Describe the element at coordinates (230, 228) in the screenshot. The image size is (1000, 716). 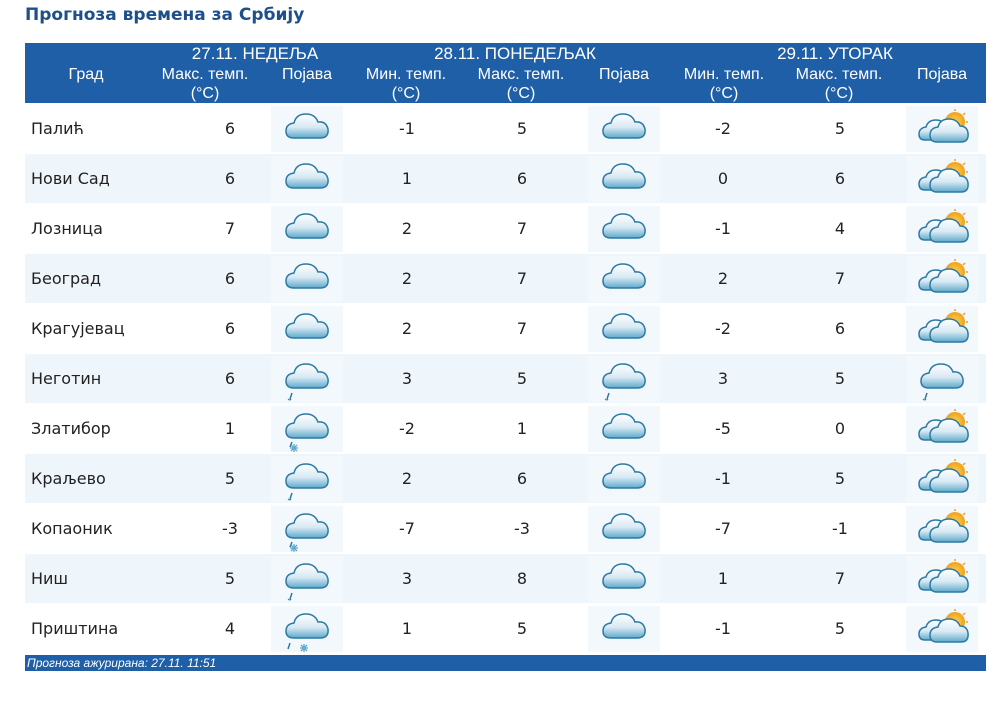
I see `d1-max-temp: 7` at that location.